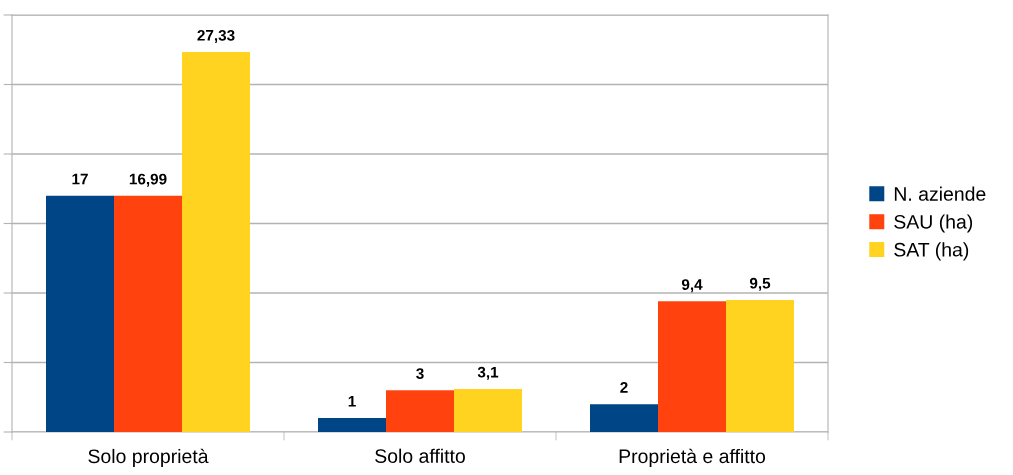 The image size is (1013, 475). Describe the element at coordinates (148, 458) in the screenshot. I see `x-tick-label: Solo proprietà` at that location.